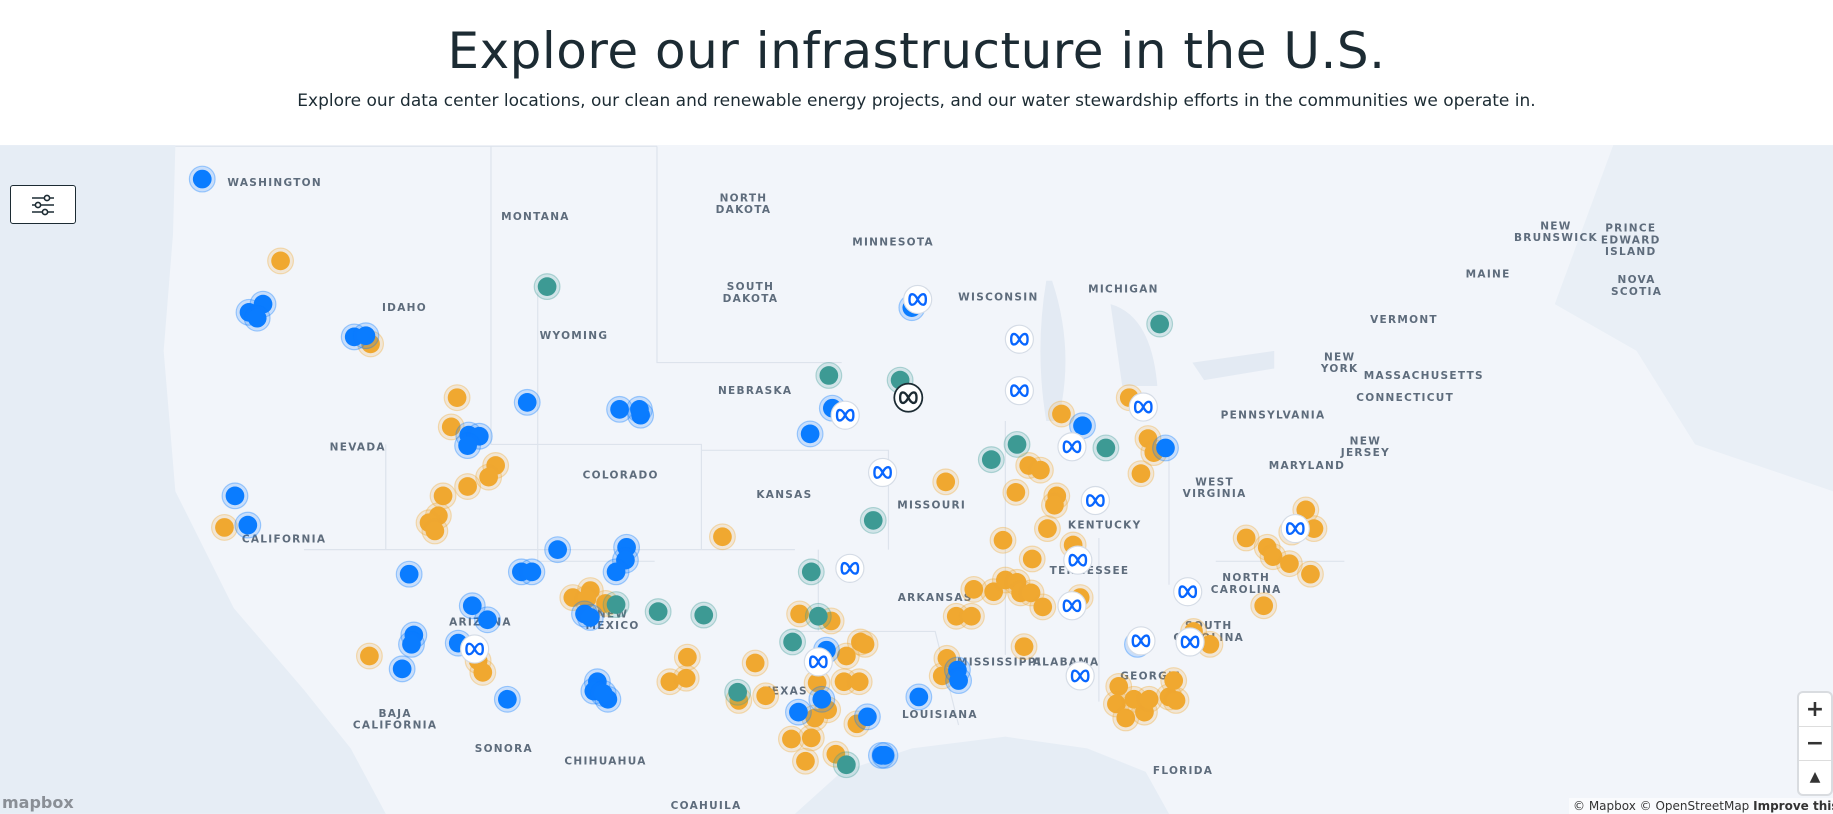 This screenshot has width=1833, height=814. Describe the element at coordinates (1815, 744) in the screenshot. I see `zoom-out: −` at that location.